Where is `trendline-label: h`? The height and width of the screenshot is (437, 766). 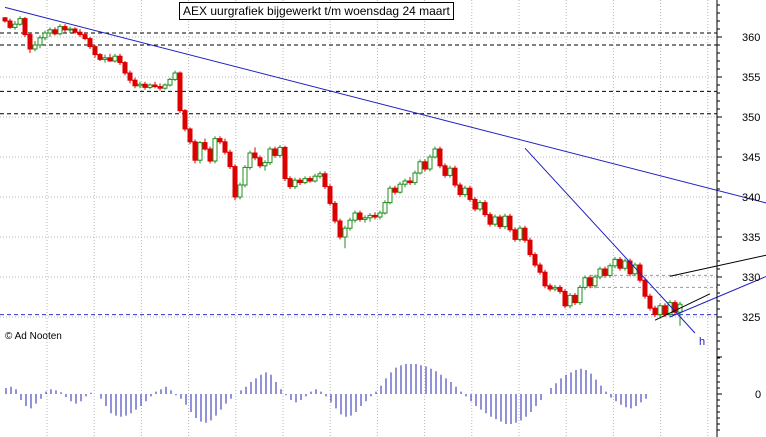 trendline-label: h is located at coordinates (702, 342).